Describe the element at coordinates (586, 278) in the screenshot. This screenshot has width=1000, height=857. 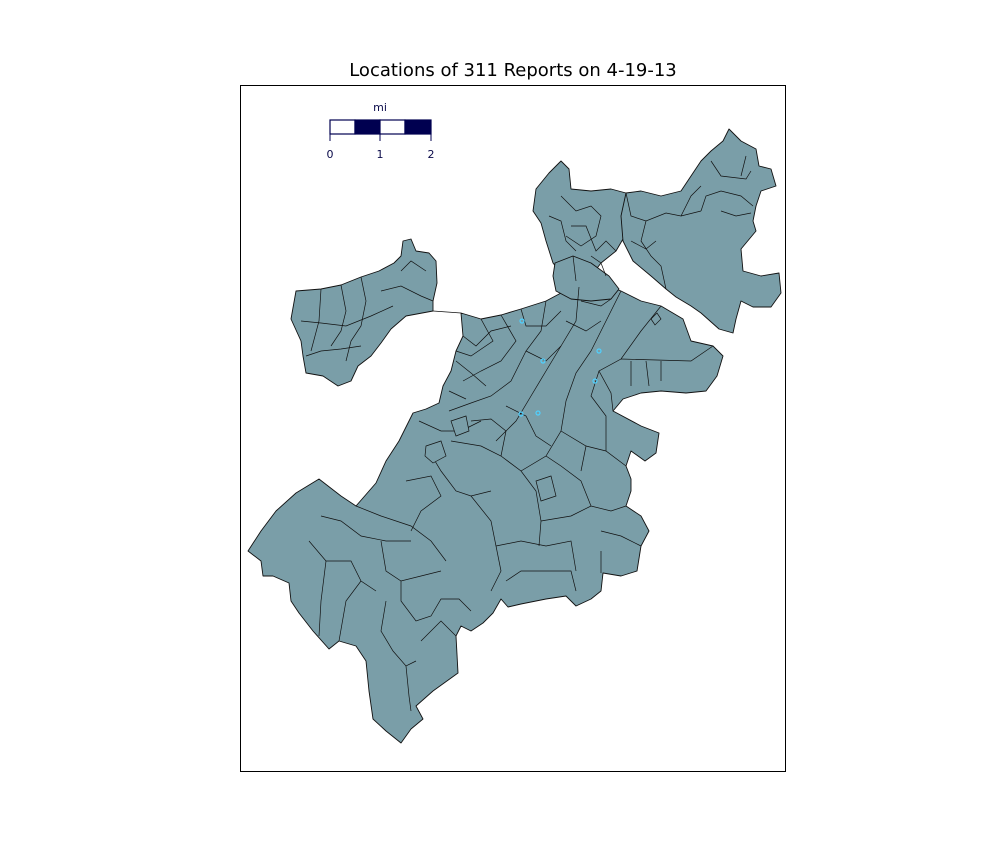
I see `region-east-boston-connector` at that location.